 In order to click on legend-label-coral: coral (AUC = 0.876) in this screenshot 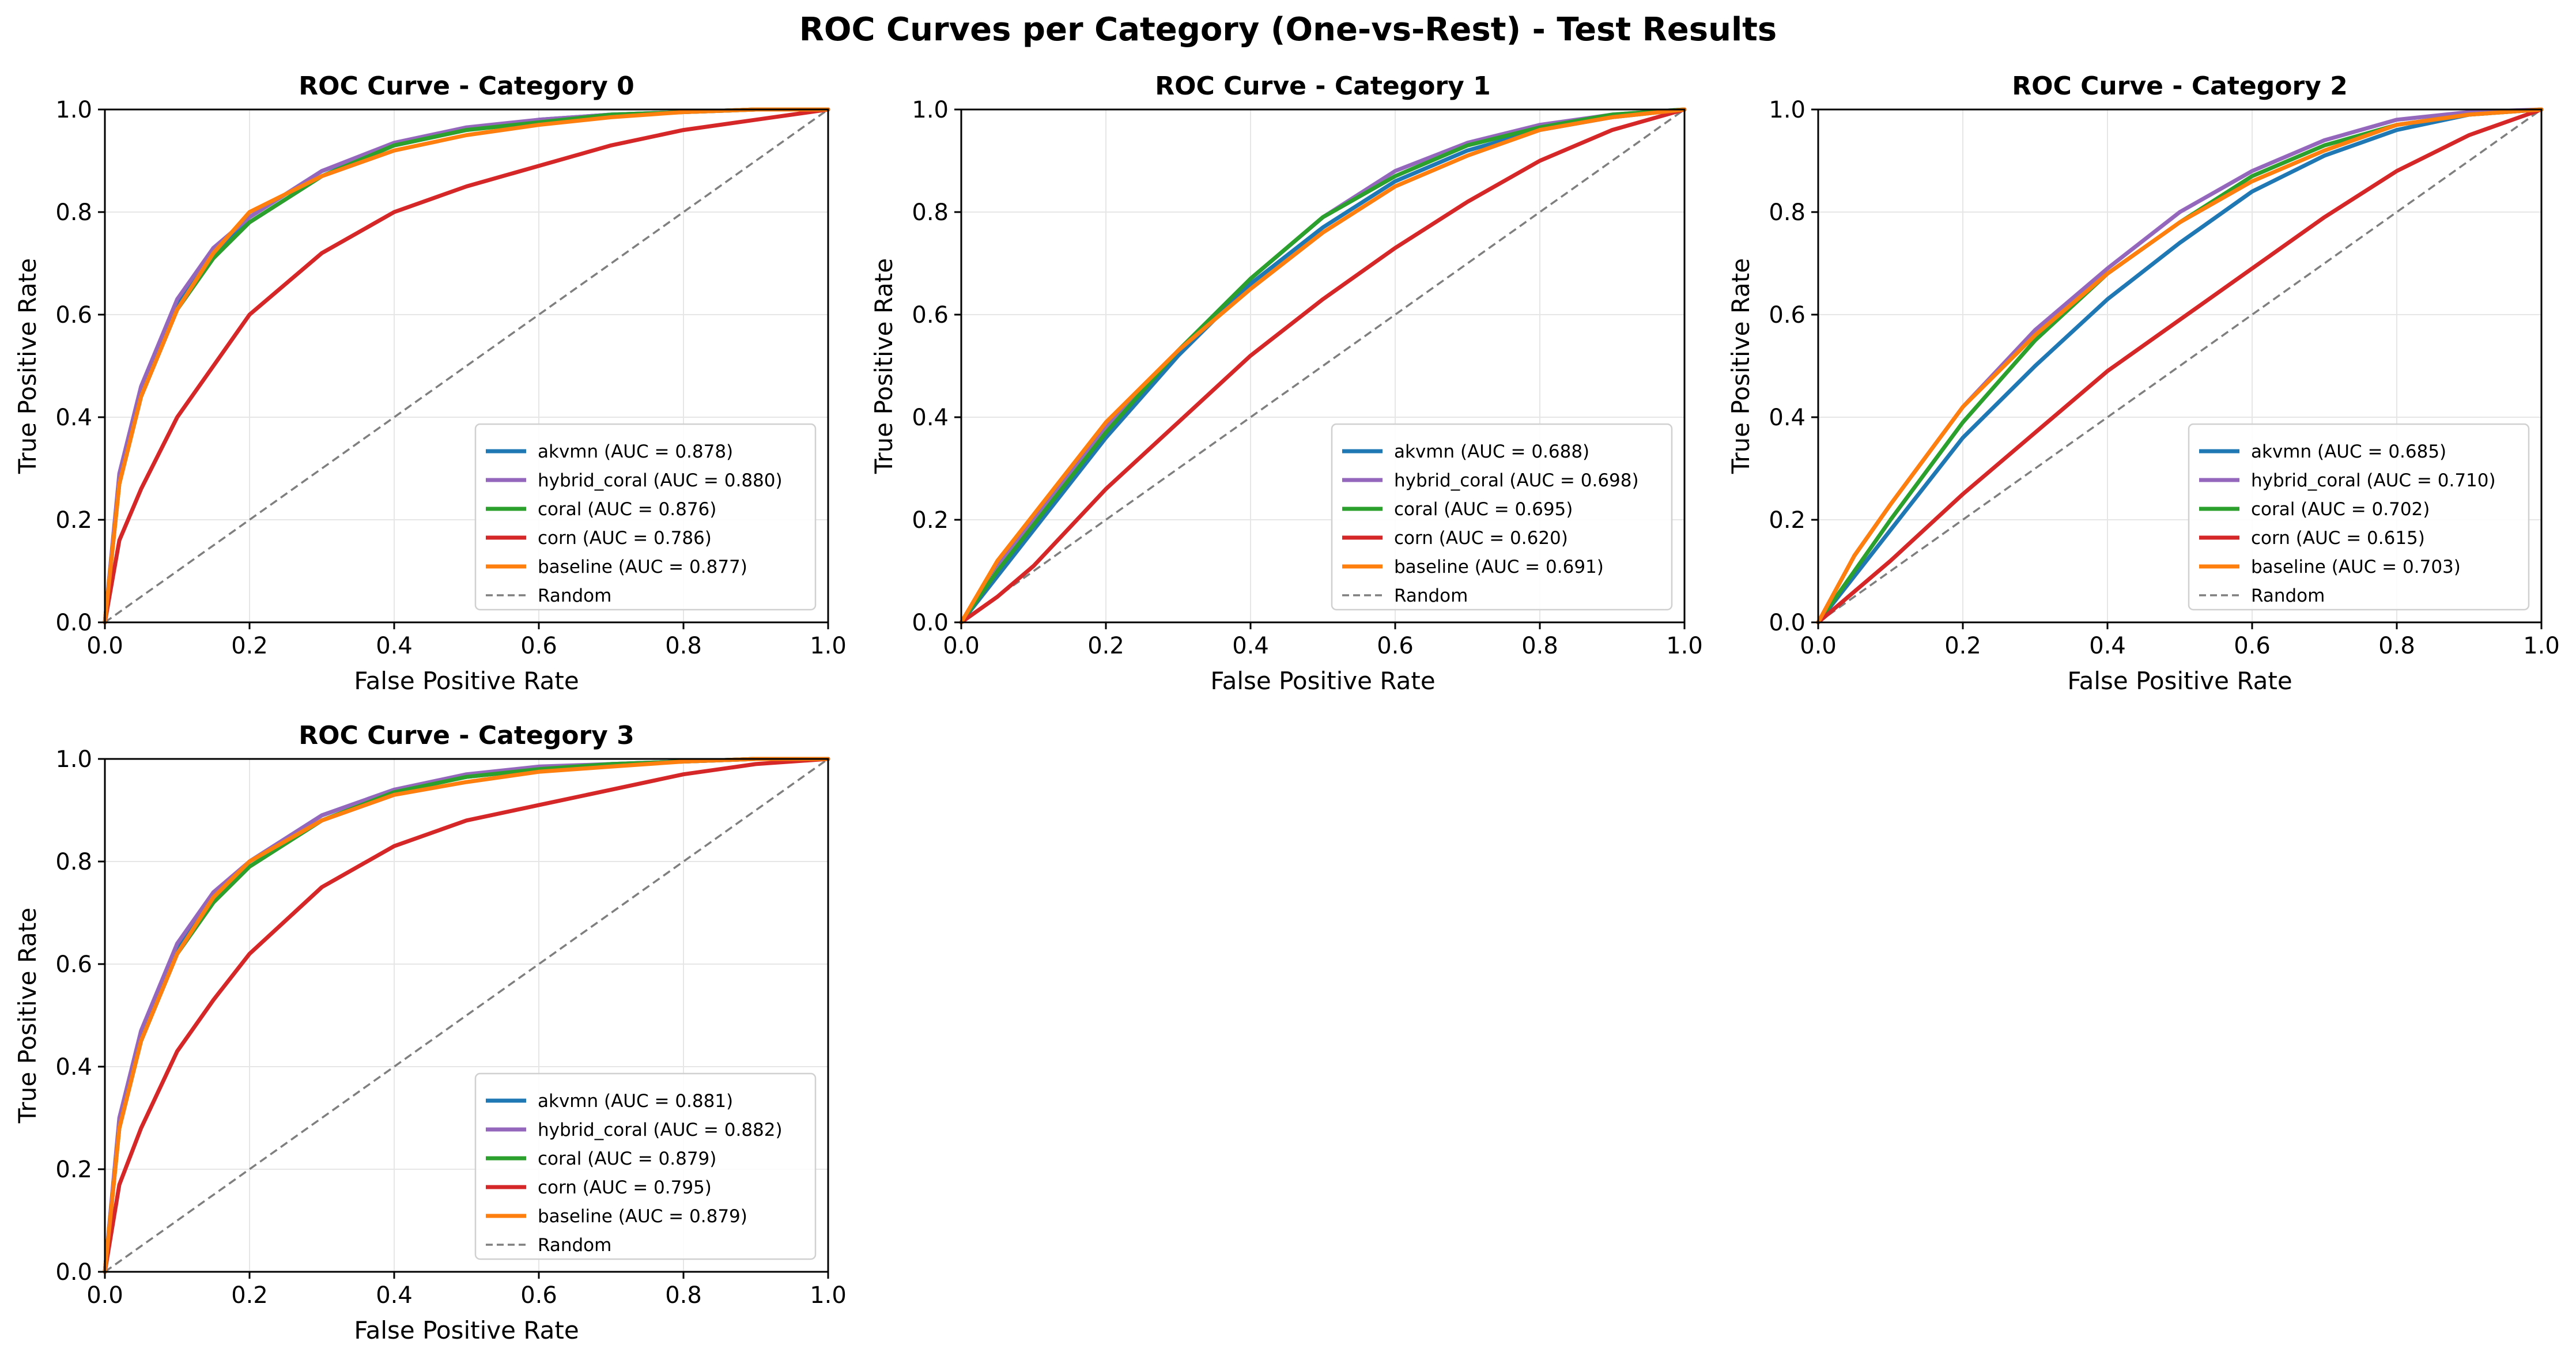, I will do `click(627, 509)`.